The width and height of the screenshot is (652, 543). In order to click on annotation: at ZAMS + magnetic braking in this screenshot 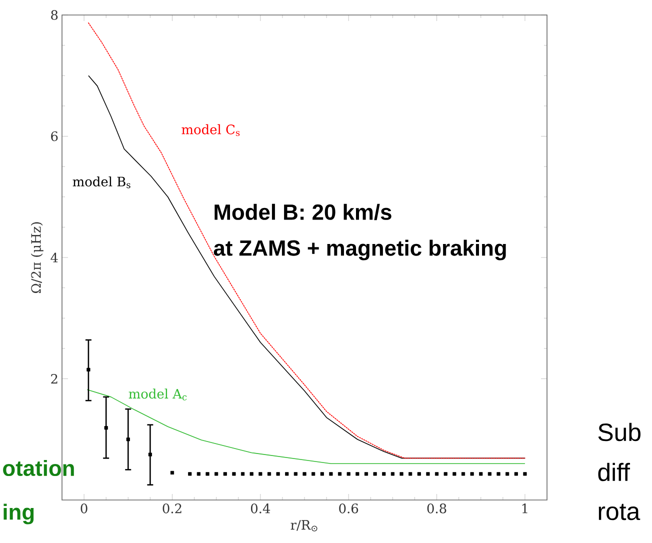, I will do `click(360, 250)`.